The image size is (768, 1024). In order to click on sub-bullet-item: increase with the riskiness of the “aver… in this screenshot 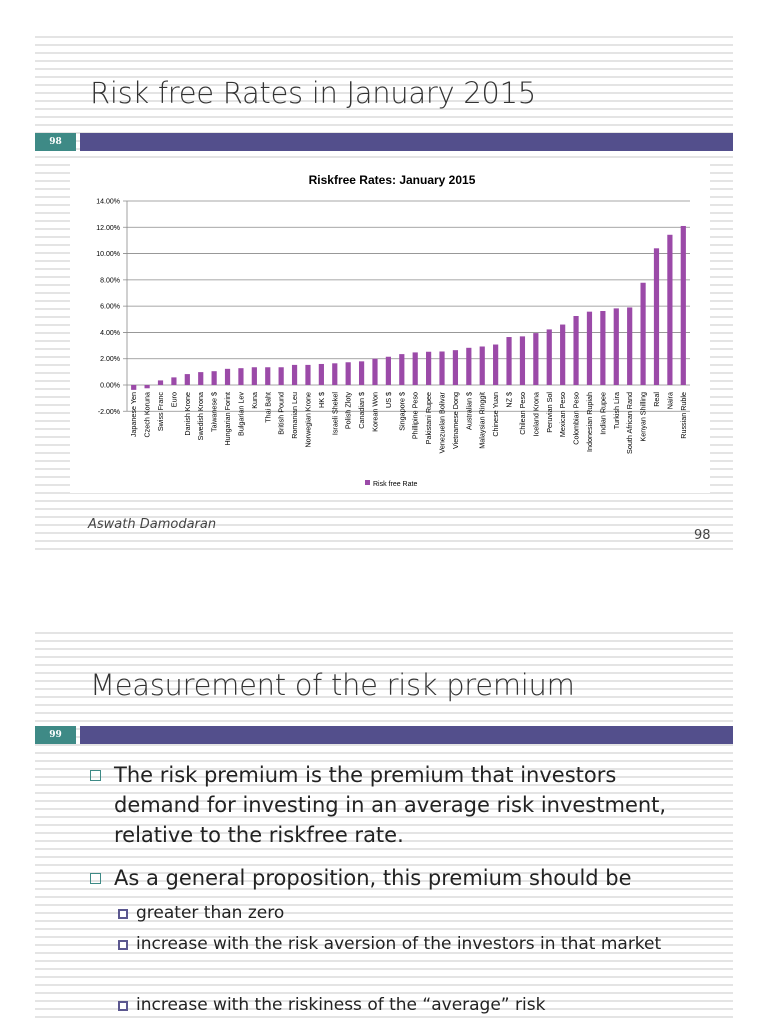, I will do `click(398, 1005)`.